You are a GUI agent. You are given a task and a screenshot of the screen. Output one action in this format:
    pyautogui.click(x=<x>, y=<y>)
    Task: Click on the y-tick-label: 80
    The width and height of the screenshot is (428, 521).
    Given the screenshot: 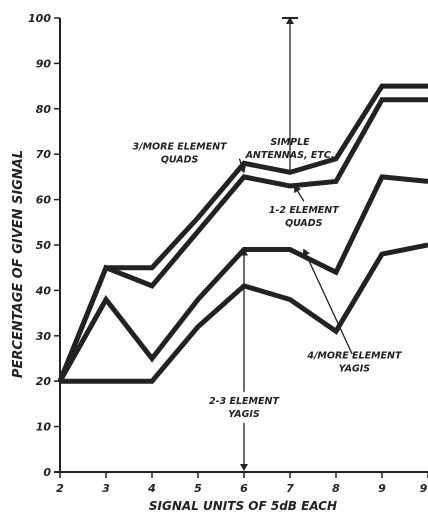 What is the action you would take?
    pyautogui.click(x=44, y=109)
    